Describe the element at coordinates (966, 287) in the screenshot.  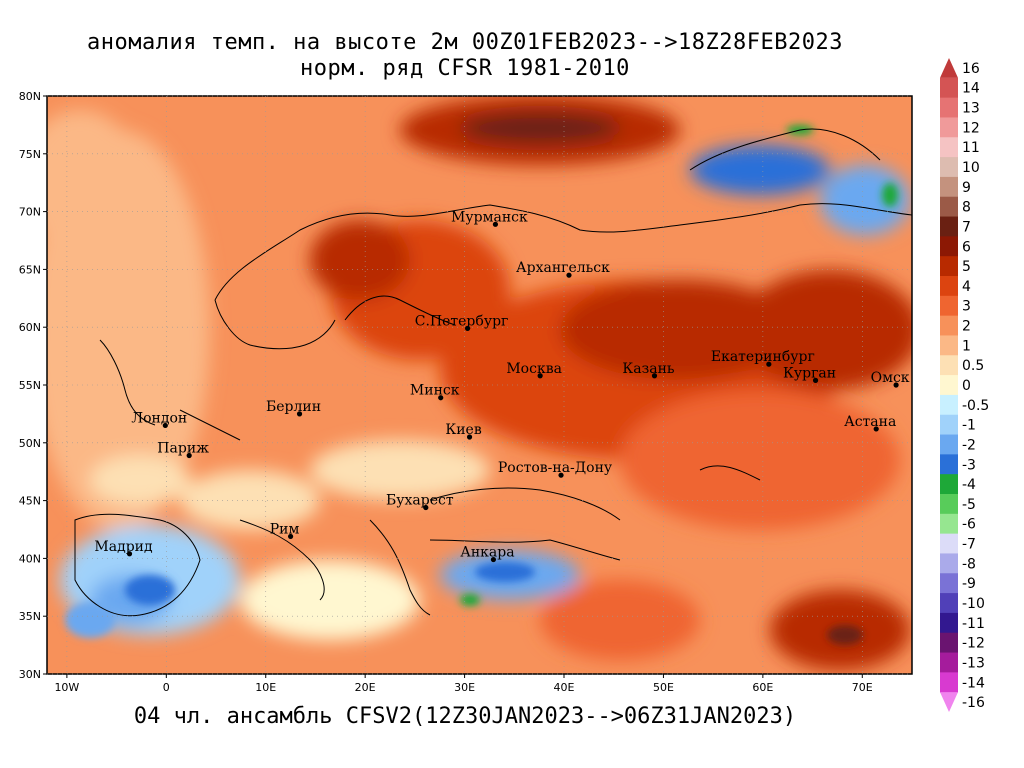
I see `colorbar-label: 4` at that location.